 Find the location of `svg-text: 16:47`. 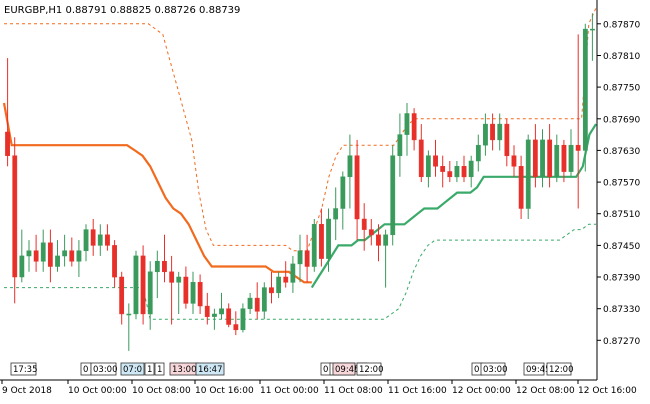

svg-text: 16:47 is located at coordinates (210, 370).